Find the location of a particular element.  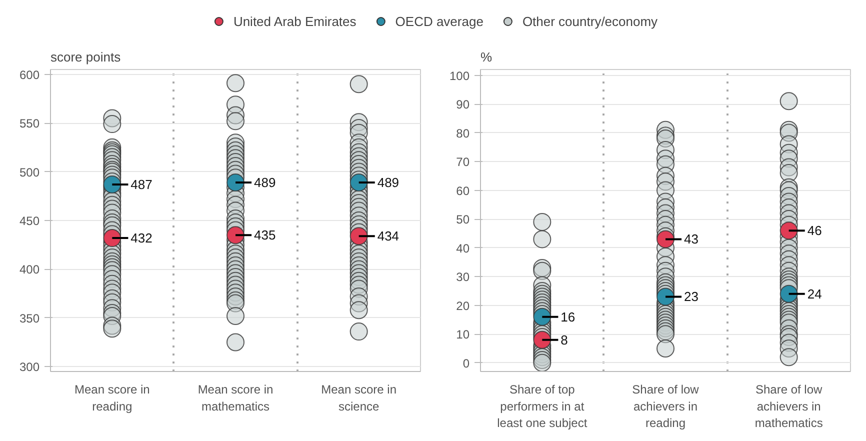

legend-label: OECD average is located at coordinates (439, 21).